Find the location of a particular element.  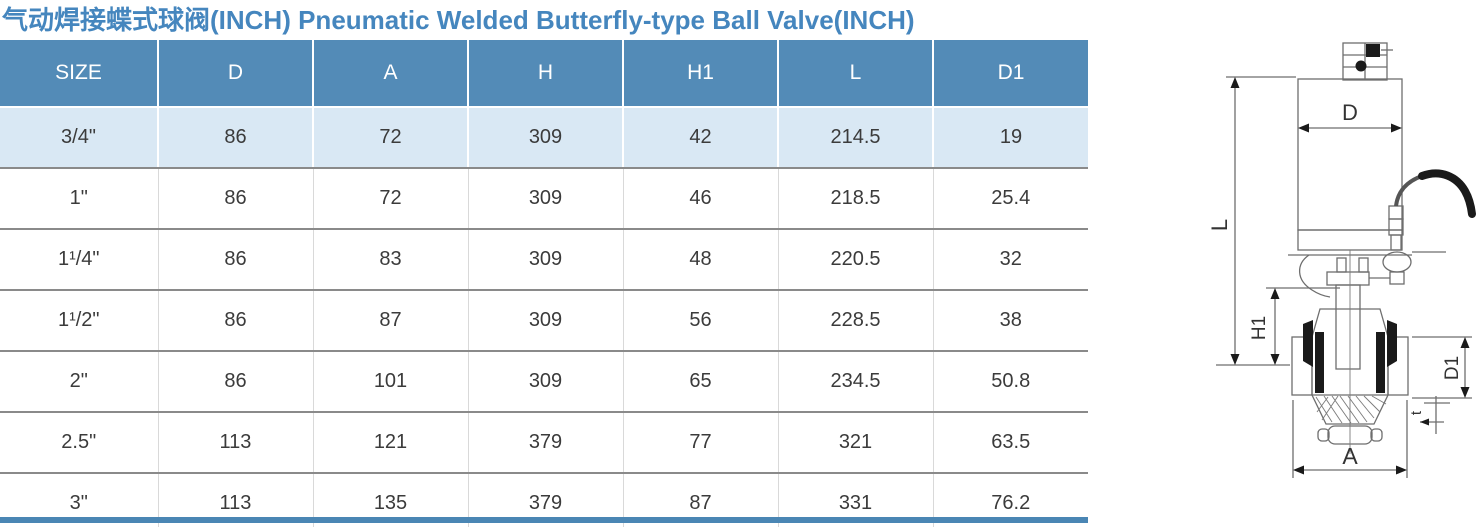

table-cell: 321 is located at coordinates (856, 443).